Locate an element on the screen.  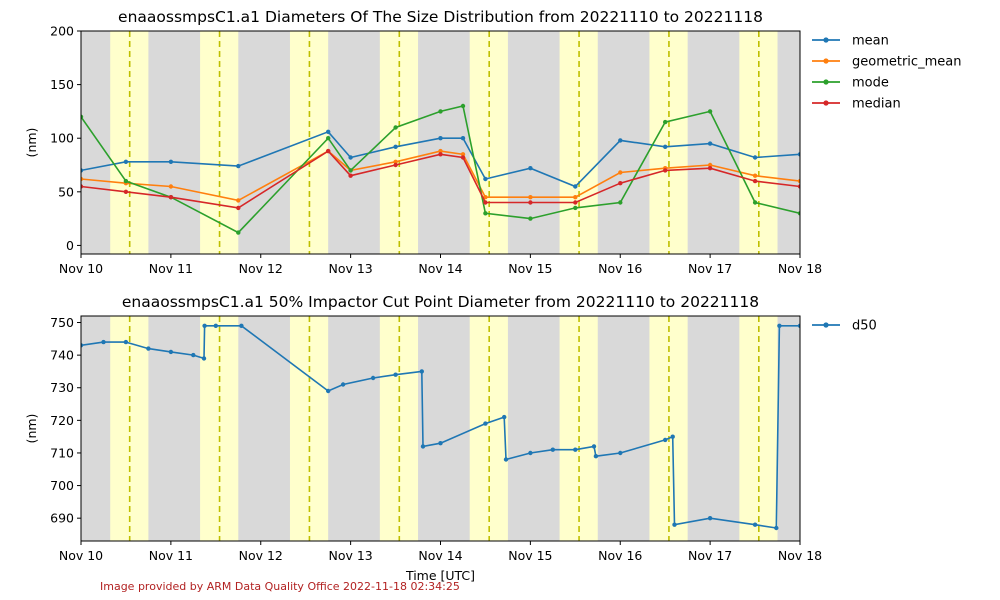
legend-marker-geometric_mean is located at coordinates (826, 61).